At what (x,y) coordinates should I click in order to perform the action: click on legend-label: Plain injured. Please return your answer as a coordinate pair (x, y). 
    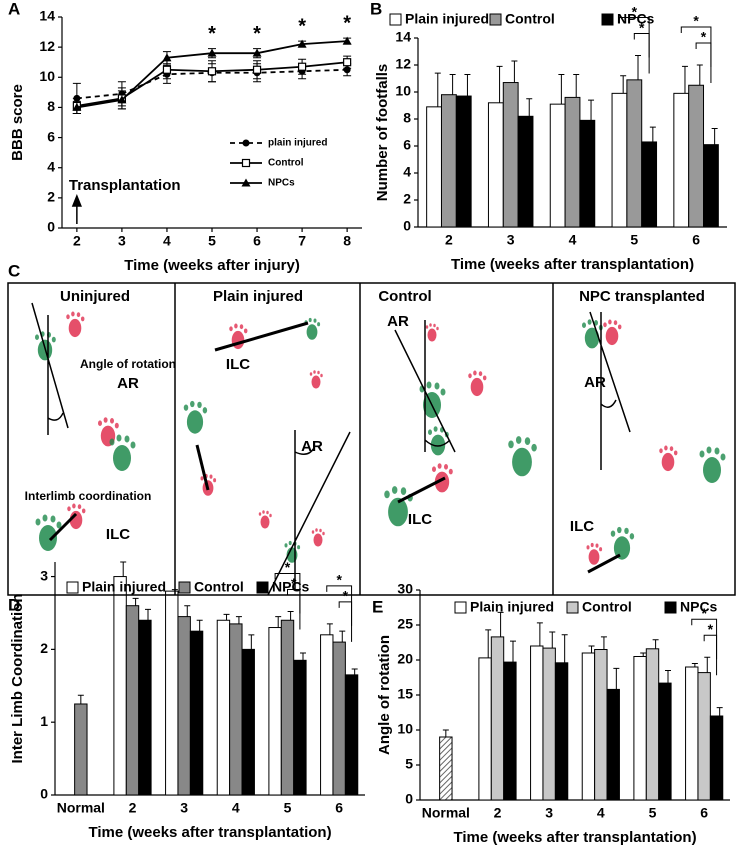
    Looking at the image, I should click on (447, 19).